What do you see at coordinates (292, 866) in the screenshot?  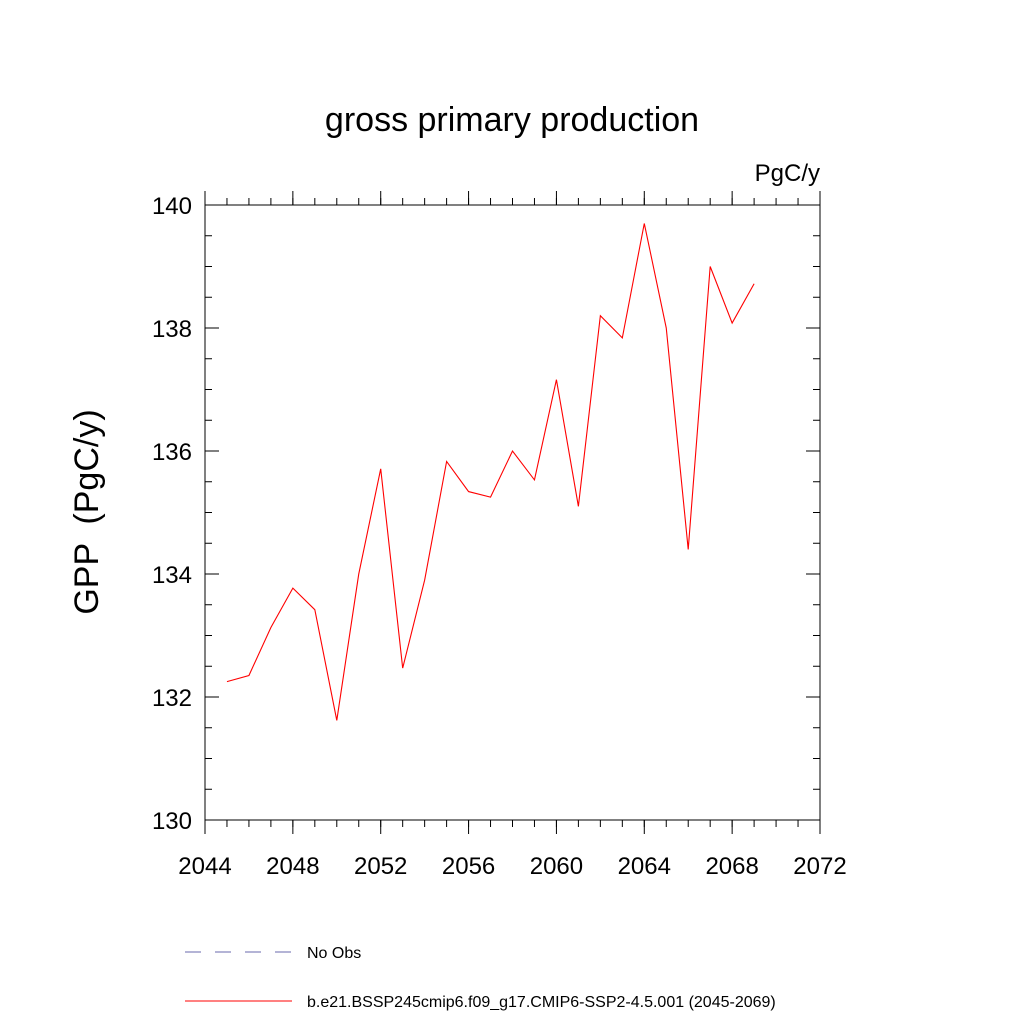 I see `x-tick-label: 2048` at bounding box center [292, 866].